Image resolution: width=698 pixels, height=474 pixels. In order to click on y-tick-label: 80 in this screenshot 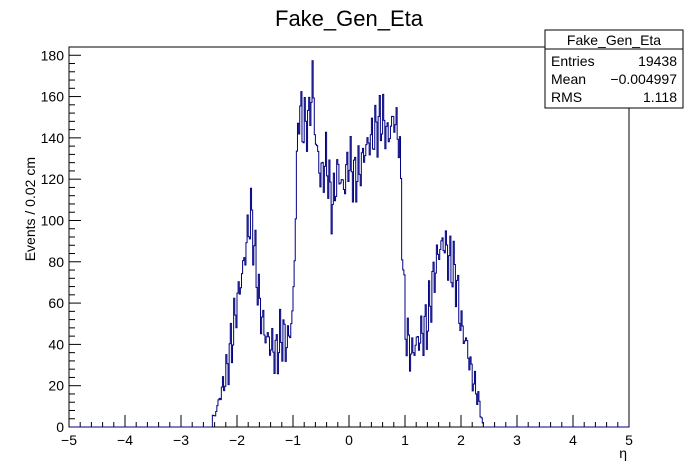, I will do `click(56, 262)`.